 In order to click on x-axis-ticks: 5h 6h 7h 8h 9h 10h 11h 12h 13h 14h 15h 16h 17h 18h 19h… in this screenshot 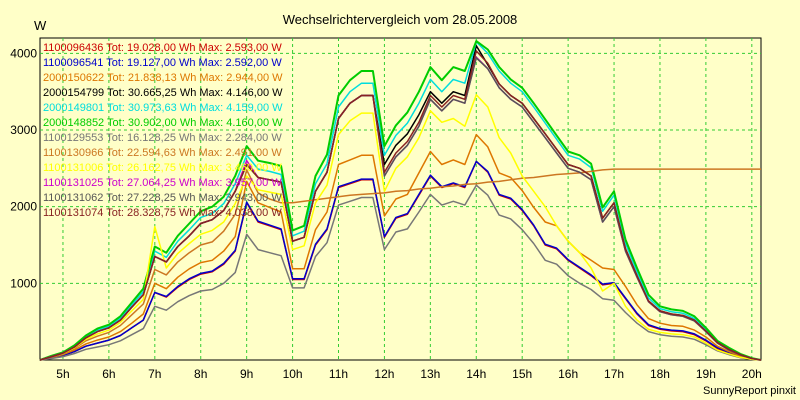, I will do `click(409, 374)`.